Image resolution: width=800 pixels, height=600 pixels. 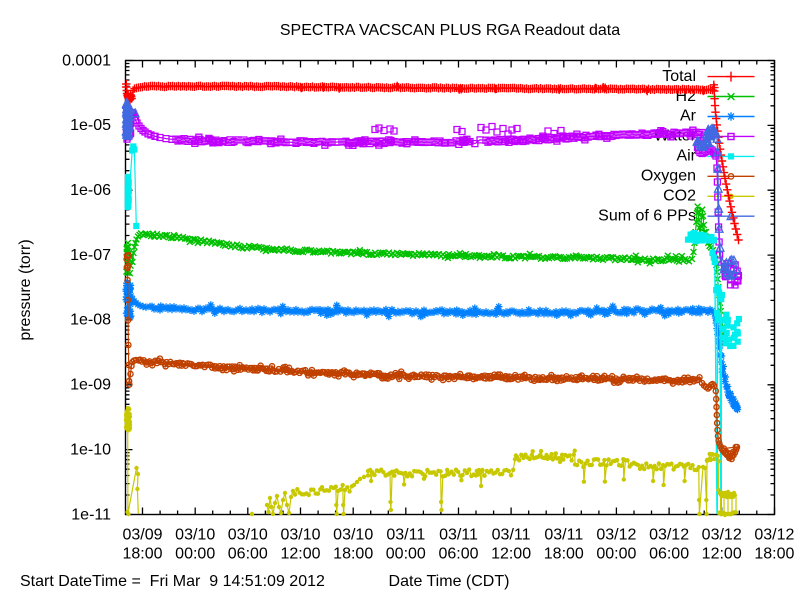 I want to click on svg-text: 1e-05, so click(x=90, y=125).